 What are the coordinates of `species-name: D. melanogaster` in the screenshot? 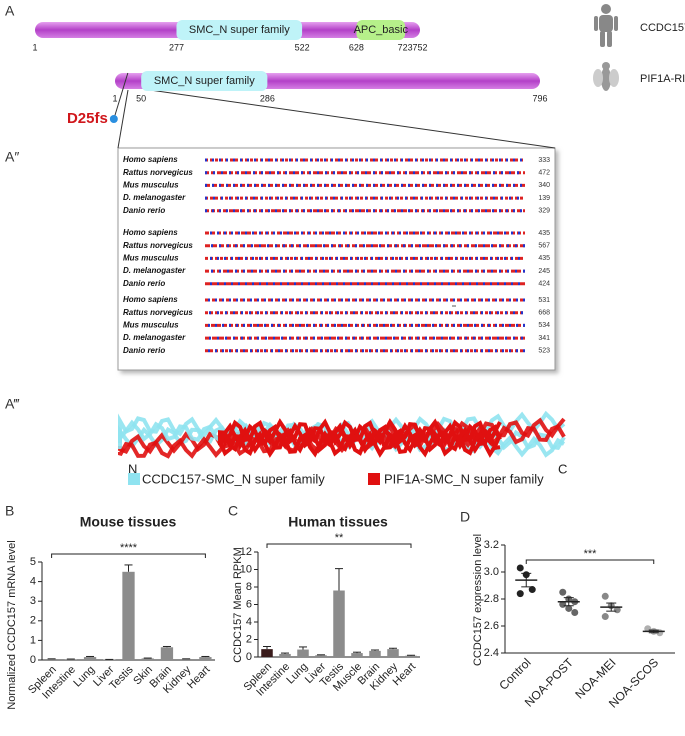 It's located at (154, 337).